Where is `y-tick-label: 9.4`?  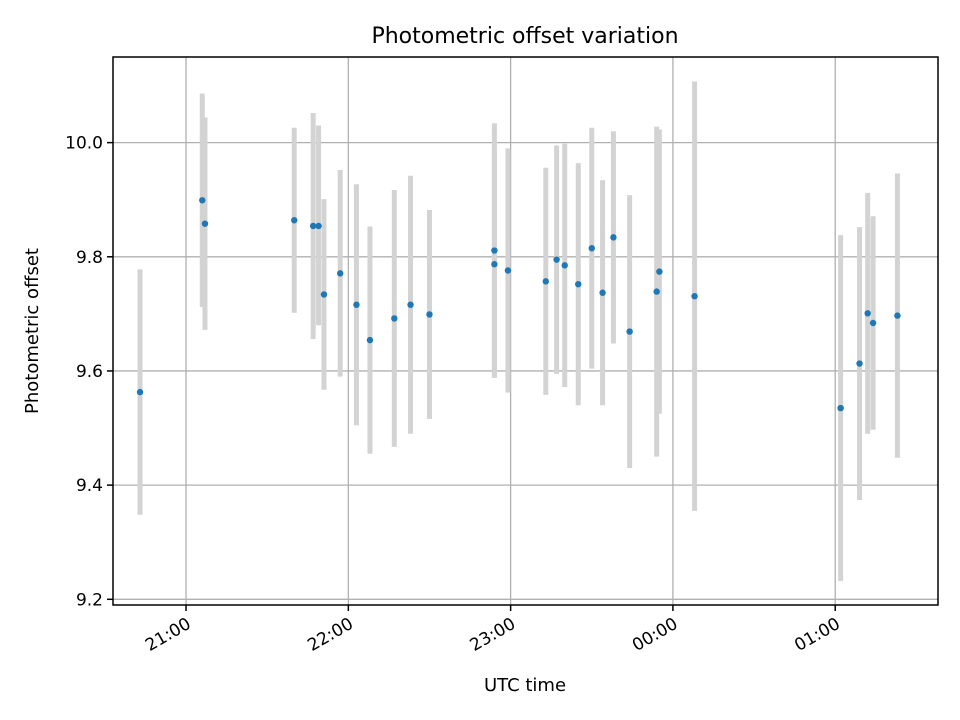 y-tick-label: 9.4 is located at coordinates (89, 486).